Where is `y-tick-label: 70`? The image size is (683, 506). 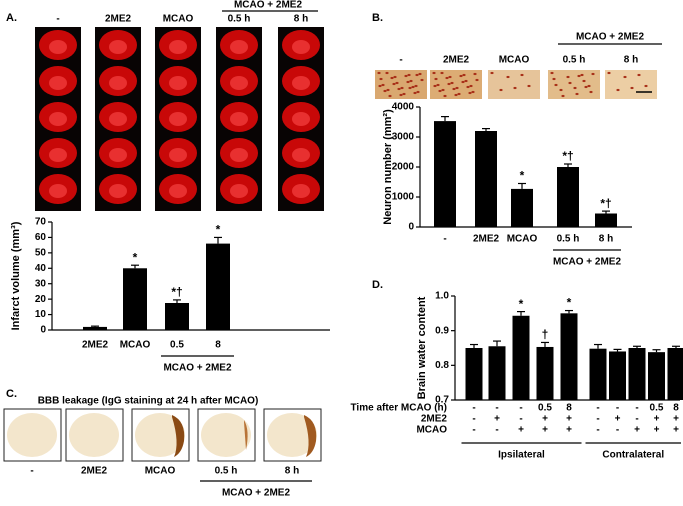 y-tick-label: 70 is located at coordinates (41, 222).